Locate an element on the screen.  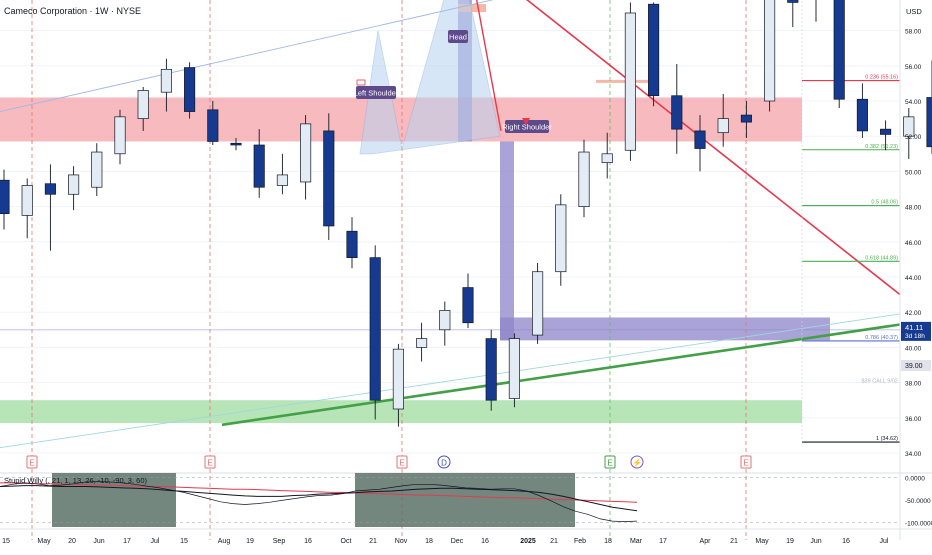
price-tick: 44.00 is located at coordinates (913, 278).